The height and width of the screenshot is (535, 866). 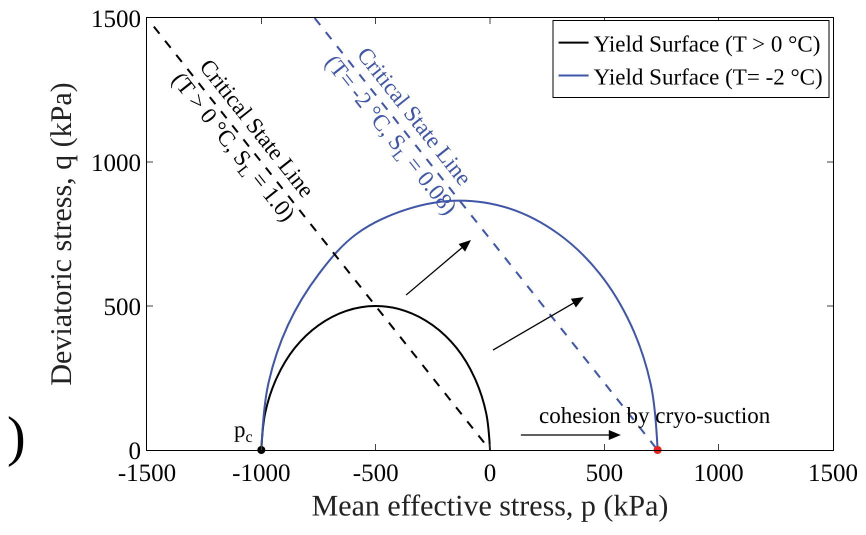 What do you see at coordinates (116, 163) in the screenshot?
I see `y-tick-label: 1000` at bounding box center [116, 163].